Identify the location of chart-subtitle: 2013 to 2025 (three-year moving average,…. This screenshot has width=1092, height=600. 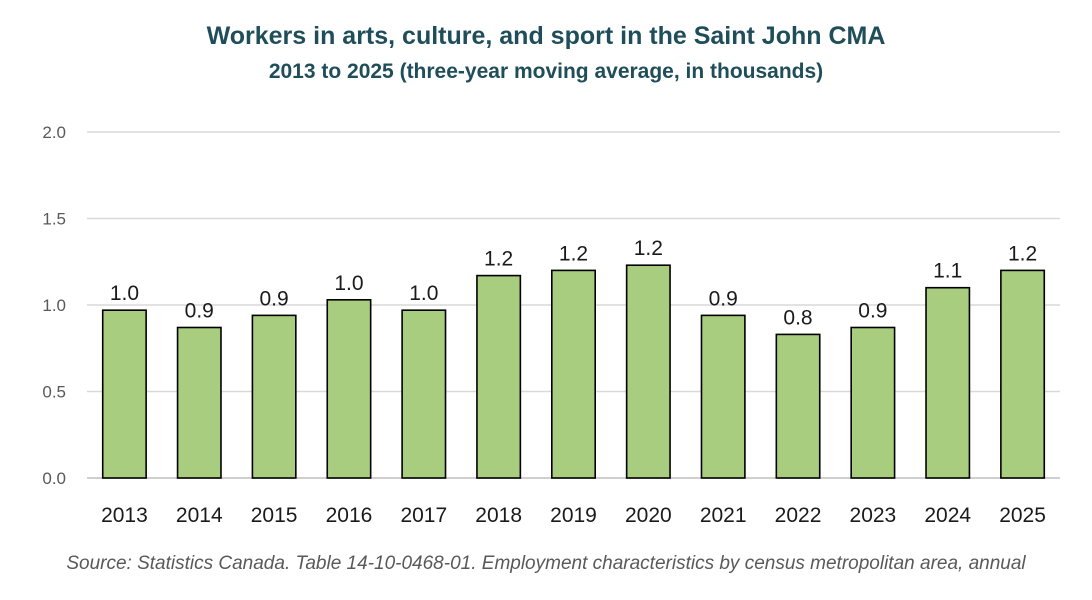
(546, 71).